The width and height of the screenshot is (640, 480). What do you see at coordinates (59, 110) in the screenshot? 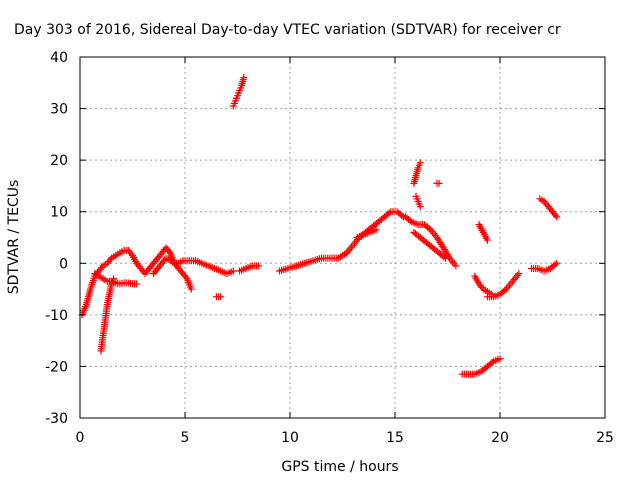
I see `y-tick-label: 30` at bounding box center [59, 110].